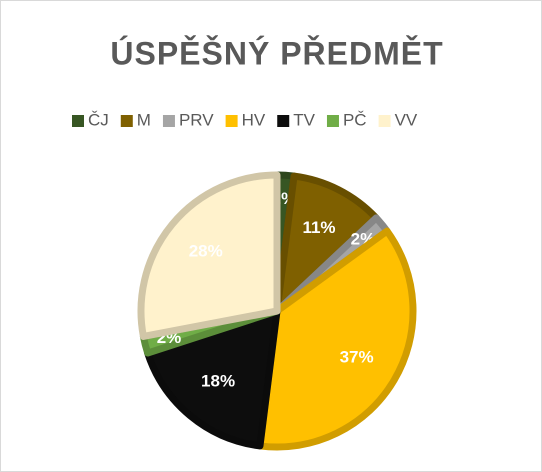 Image resolution: width=542 pixels, height=472 pixels. I want to click on legend-label: M, so click(144, 119).